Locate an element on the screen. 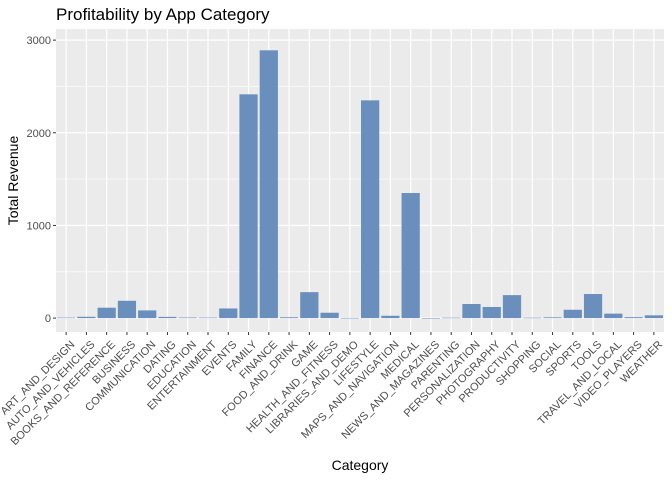 Image resolution: width=672 pixels, height=480 pixels. y-tick-label: 2000 is located at coordinates (39, 134).